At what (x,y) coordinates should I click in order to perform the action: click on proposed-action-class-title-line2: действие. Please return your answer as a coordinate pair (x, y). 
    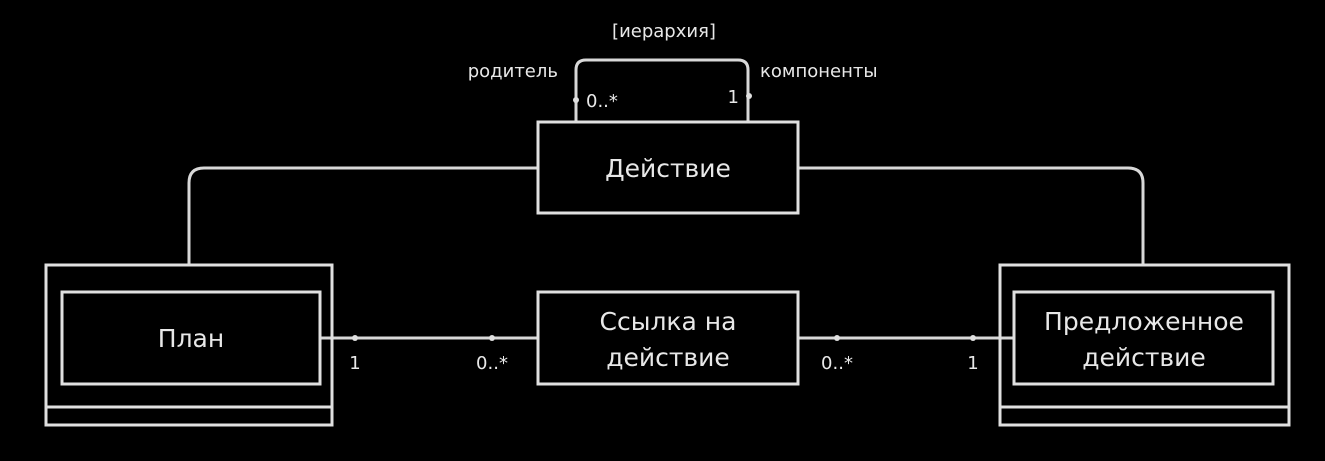
    Looking at the image, I should click on (1144, 357).